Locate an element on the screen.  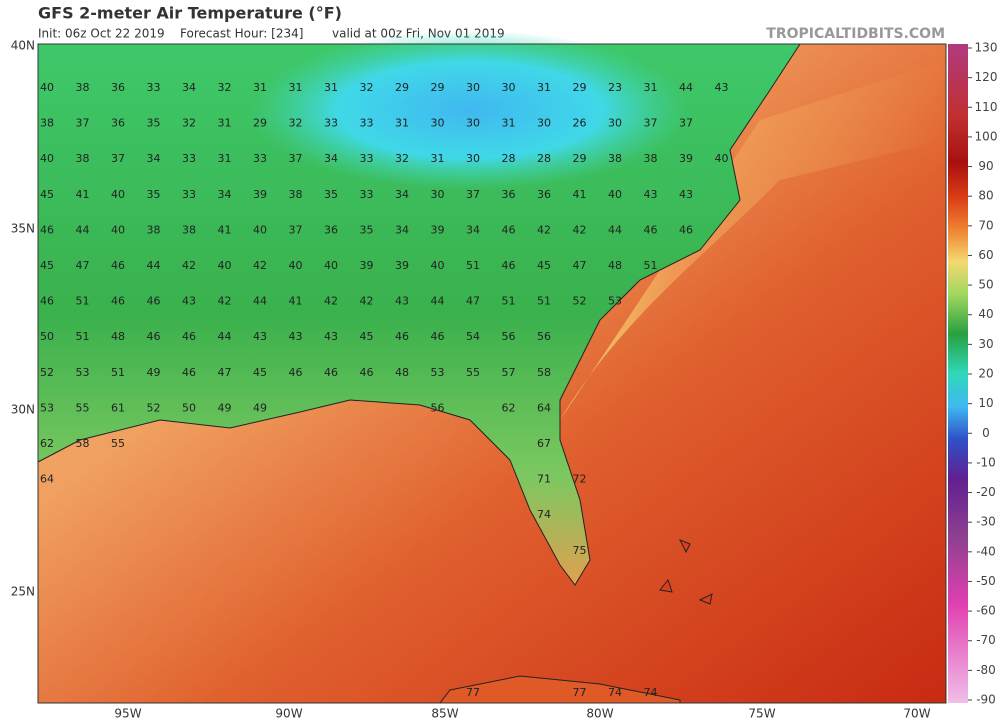
colorbar-label: 70 is located at coordinates (985, 225).